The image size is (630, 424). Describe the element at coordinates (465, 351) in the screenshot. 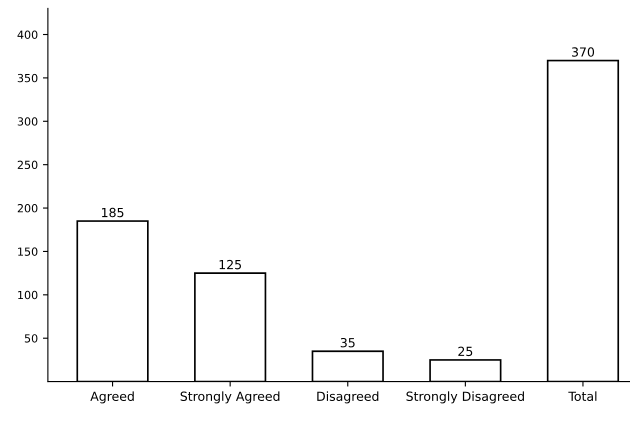

I see `data-label: 25` at that location.